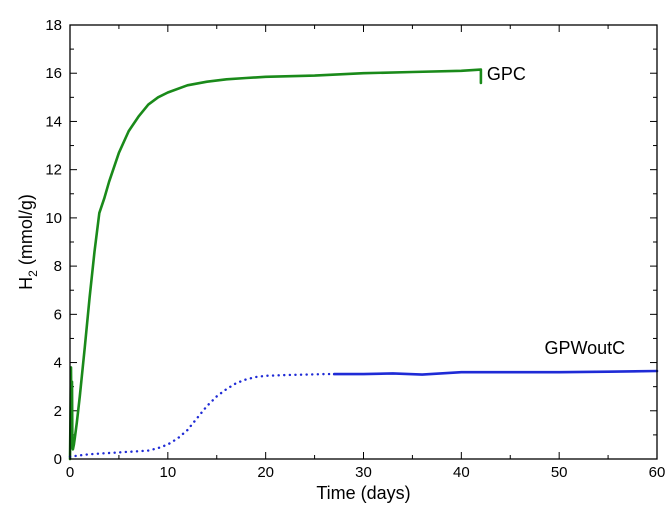  What do you see at coordinates (584, 348) in the screenshot?
I see `series-label-gpwoutc: GPWoutC` at bounding box center [584, 348].